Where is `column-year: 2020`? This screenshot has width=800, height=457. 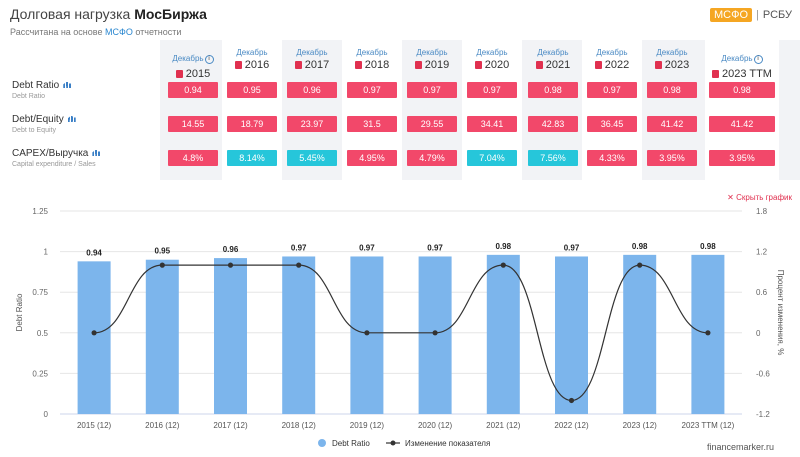 column-year: 2020 is located at coordinates (492, 65).